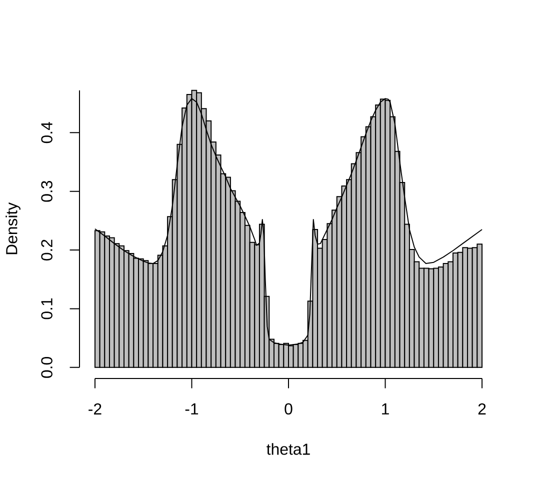 The width and height of the screenshot is (538, 477). I want to click on x-tick-label: 0, so click(288, 409).